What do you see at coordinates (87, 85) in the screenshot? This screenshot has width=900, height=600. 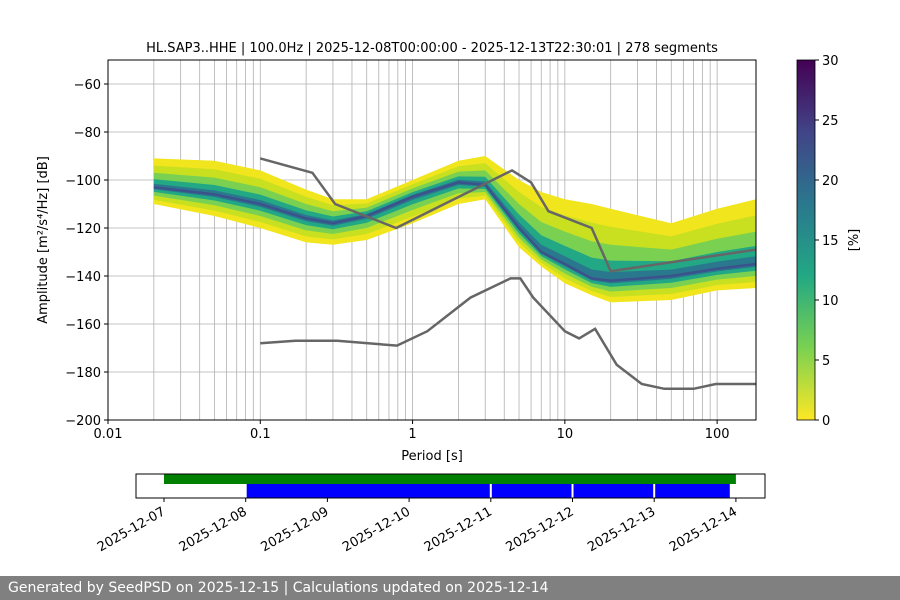 I see `y-tick-label: −60` at bounding box center [87, 85].